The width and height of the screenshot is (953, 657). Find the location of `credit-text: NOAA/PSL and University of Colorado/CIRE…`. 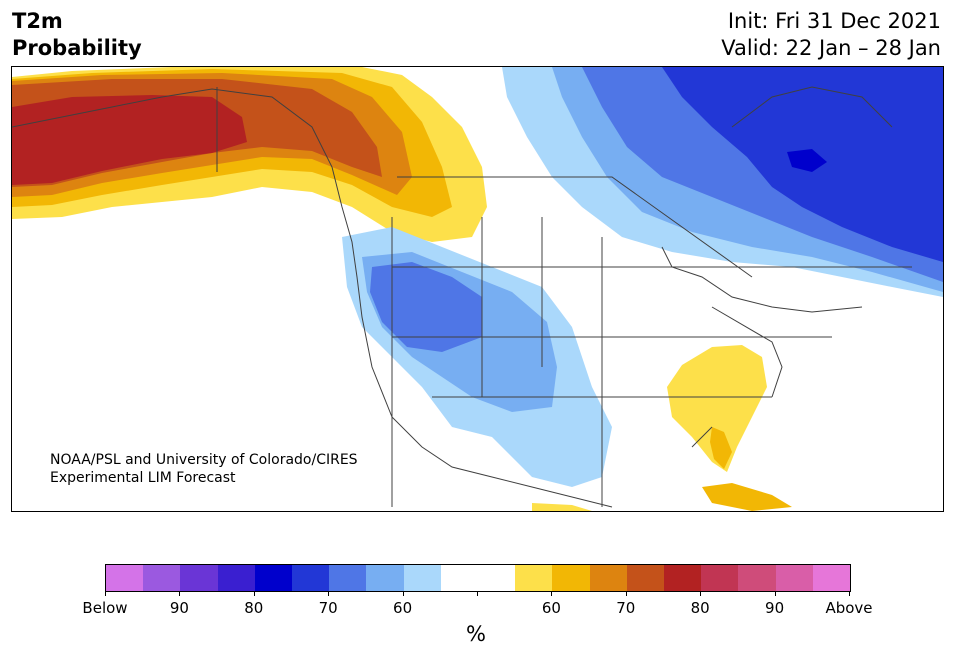

credit-text: NOAA/PSL and University of Colorado/CIRE… is located at coordinates (204, 469).